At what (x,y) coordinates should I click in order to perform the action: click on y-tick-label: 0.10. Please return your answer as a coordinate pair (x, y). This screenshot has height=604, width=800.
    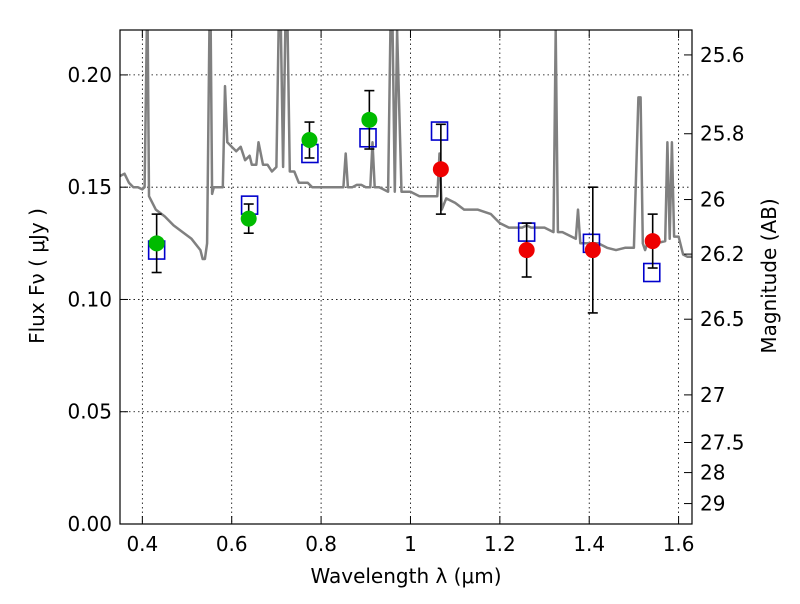
    Looking at the image, I should click on (89, 299).